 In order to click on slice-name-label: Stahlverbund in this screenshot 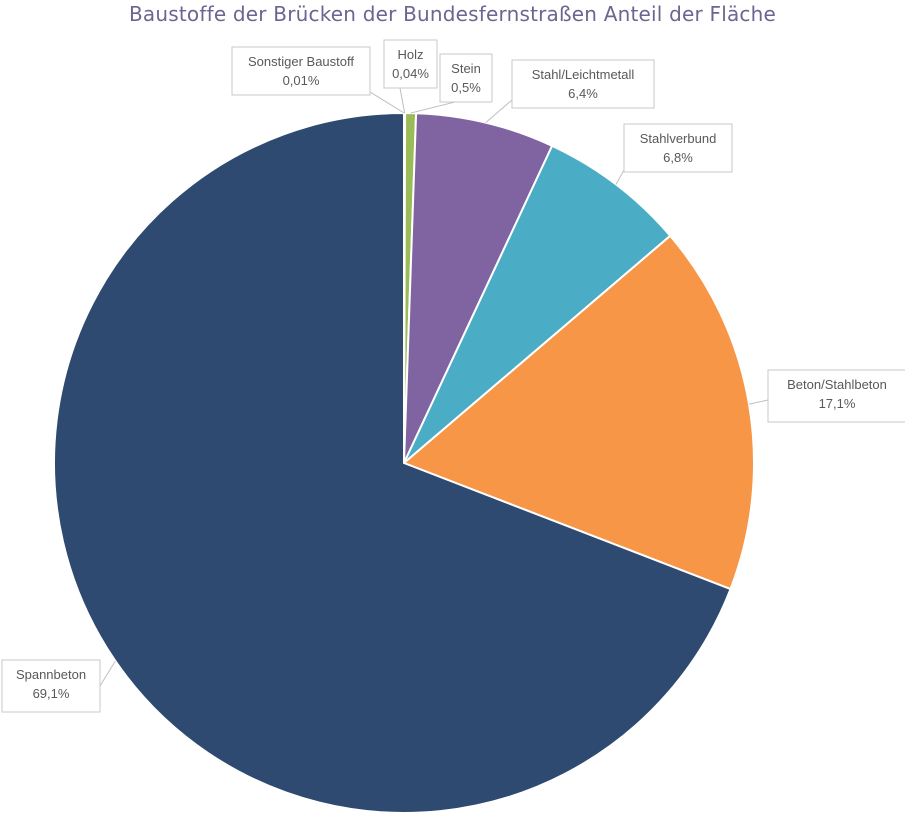, I will do `click(678, 138)`.